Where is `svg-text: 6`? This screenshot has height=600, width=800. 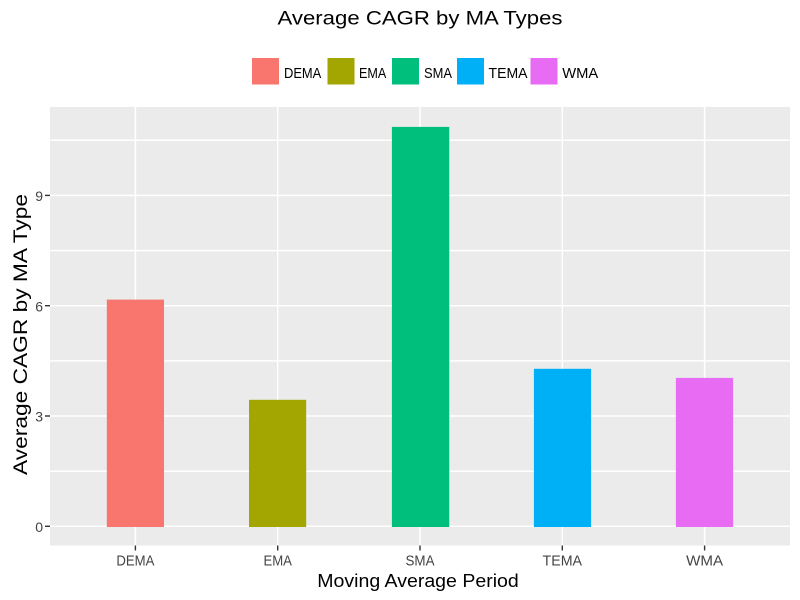 svg-text: 6 is located at coordinates (39, 306).